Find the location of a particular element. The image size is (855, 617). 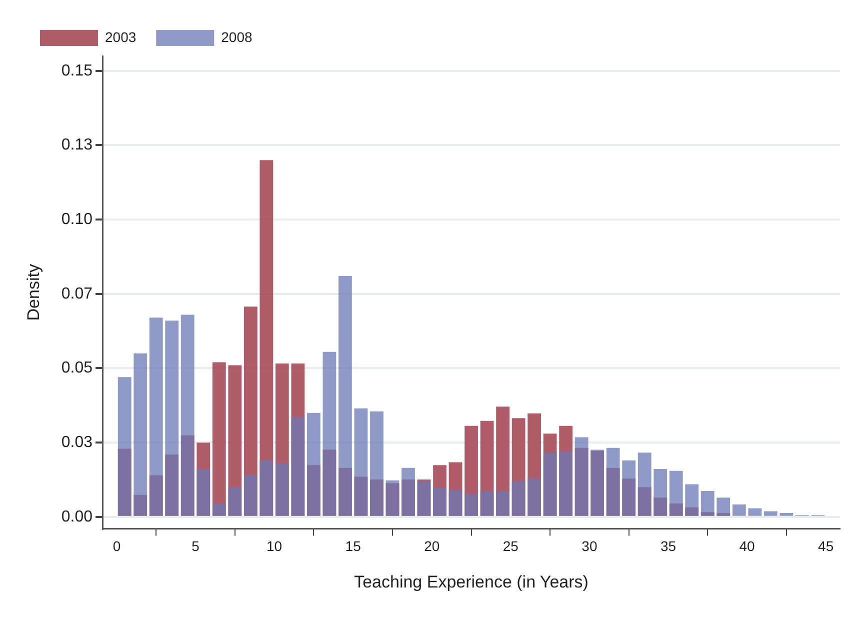

legend-label: 2003 is located at coordinates (120, 36).